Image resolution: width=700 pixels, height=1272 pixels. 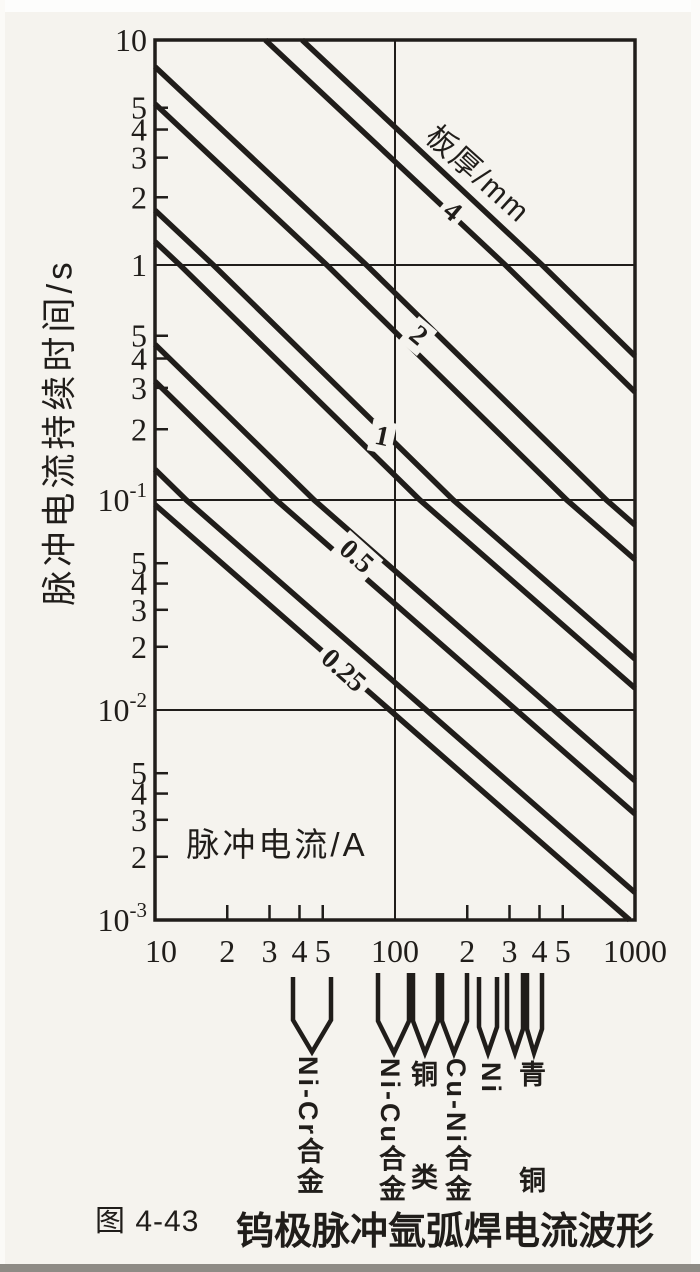 What do you see at coordinates (277, 844) in the screenshot?
I see `x-axis-label: 脉冲电流/A` at bounding box center [277, 844].